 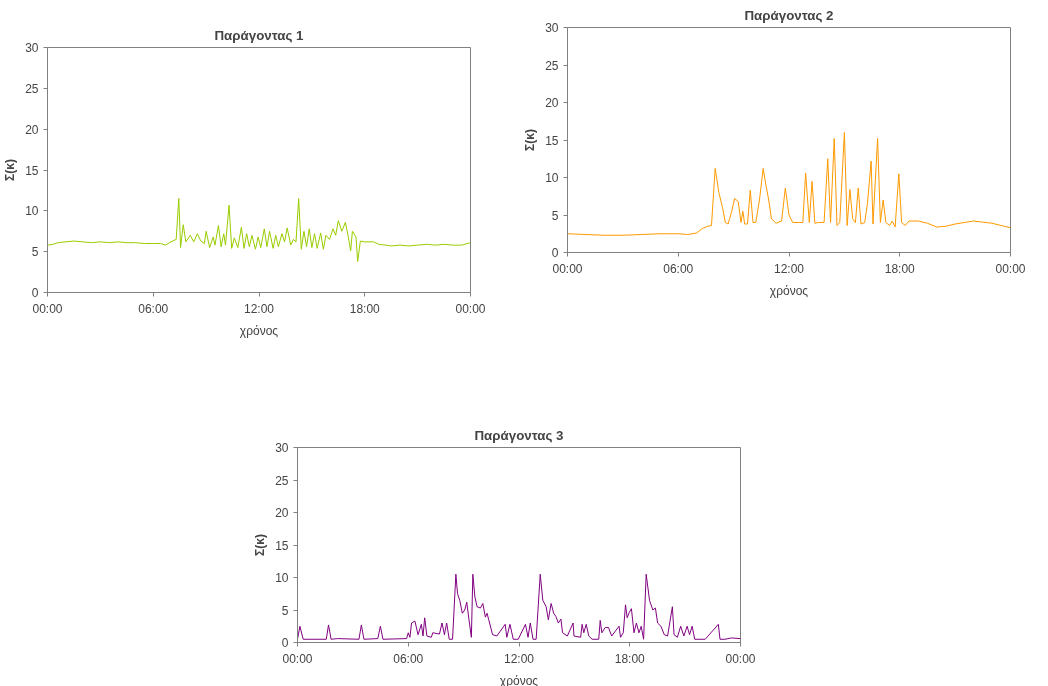 What do you see at coordinates (519, 435) in the screenshot?
I see `chart-title: Παράγοντας 3` at bounding box center [519, 435].